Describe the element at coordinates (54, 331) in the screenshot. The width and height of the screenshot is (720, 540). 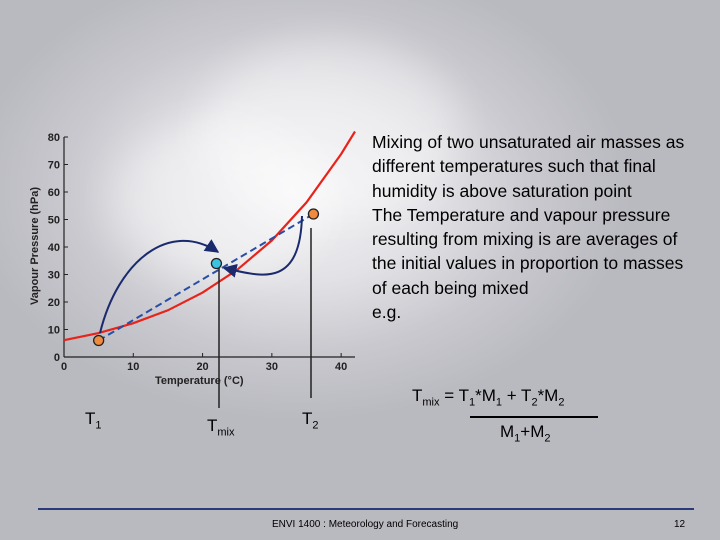
I see `y-tick-label: 10` at that location.